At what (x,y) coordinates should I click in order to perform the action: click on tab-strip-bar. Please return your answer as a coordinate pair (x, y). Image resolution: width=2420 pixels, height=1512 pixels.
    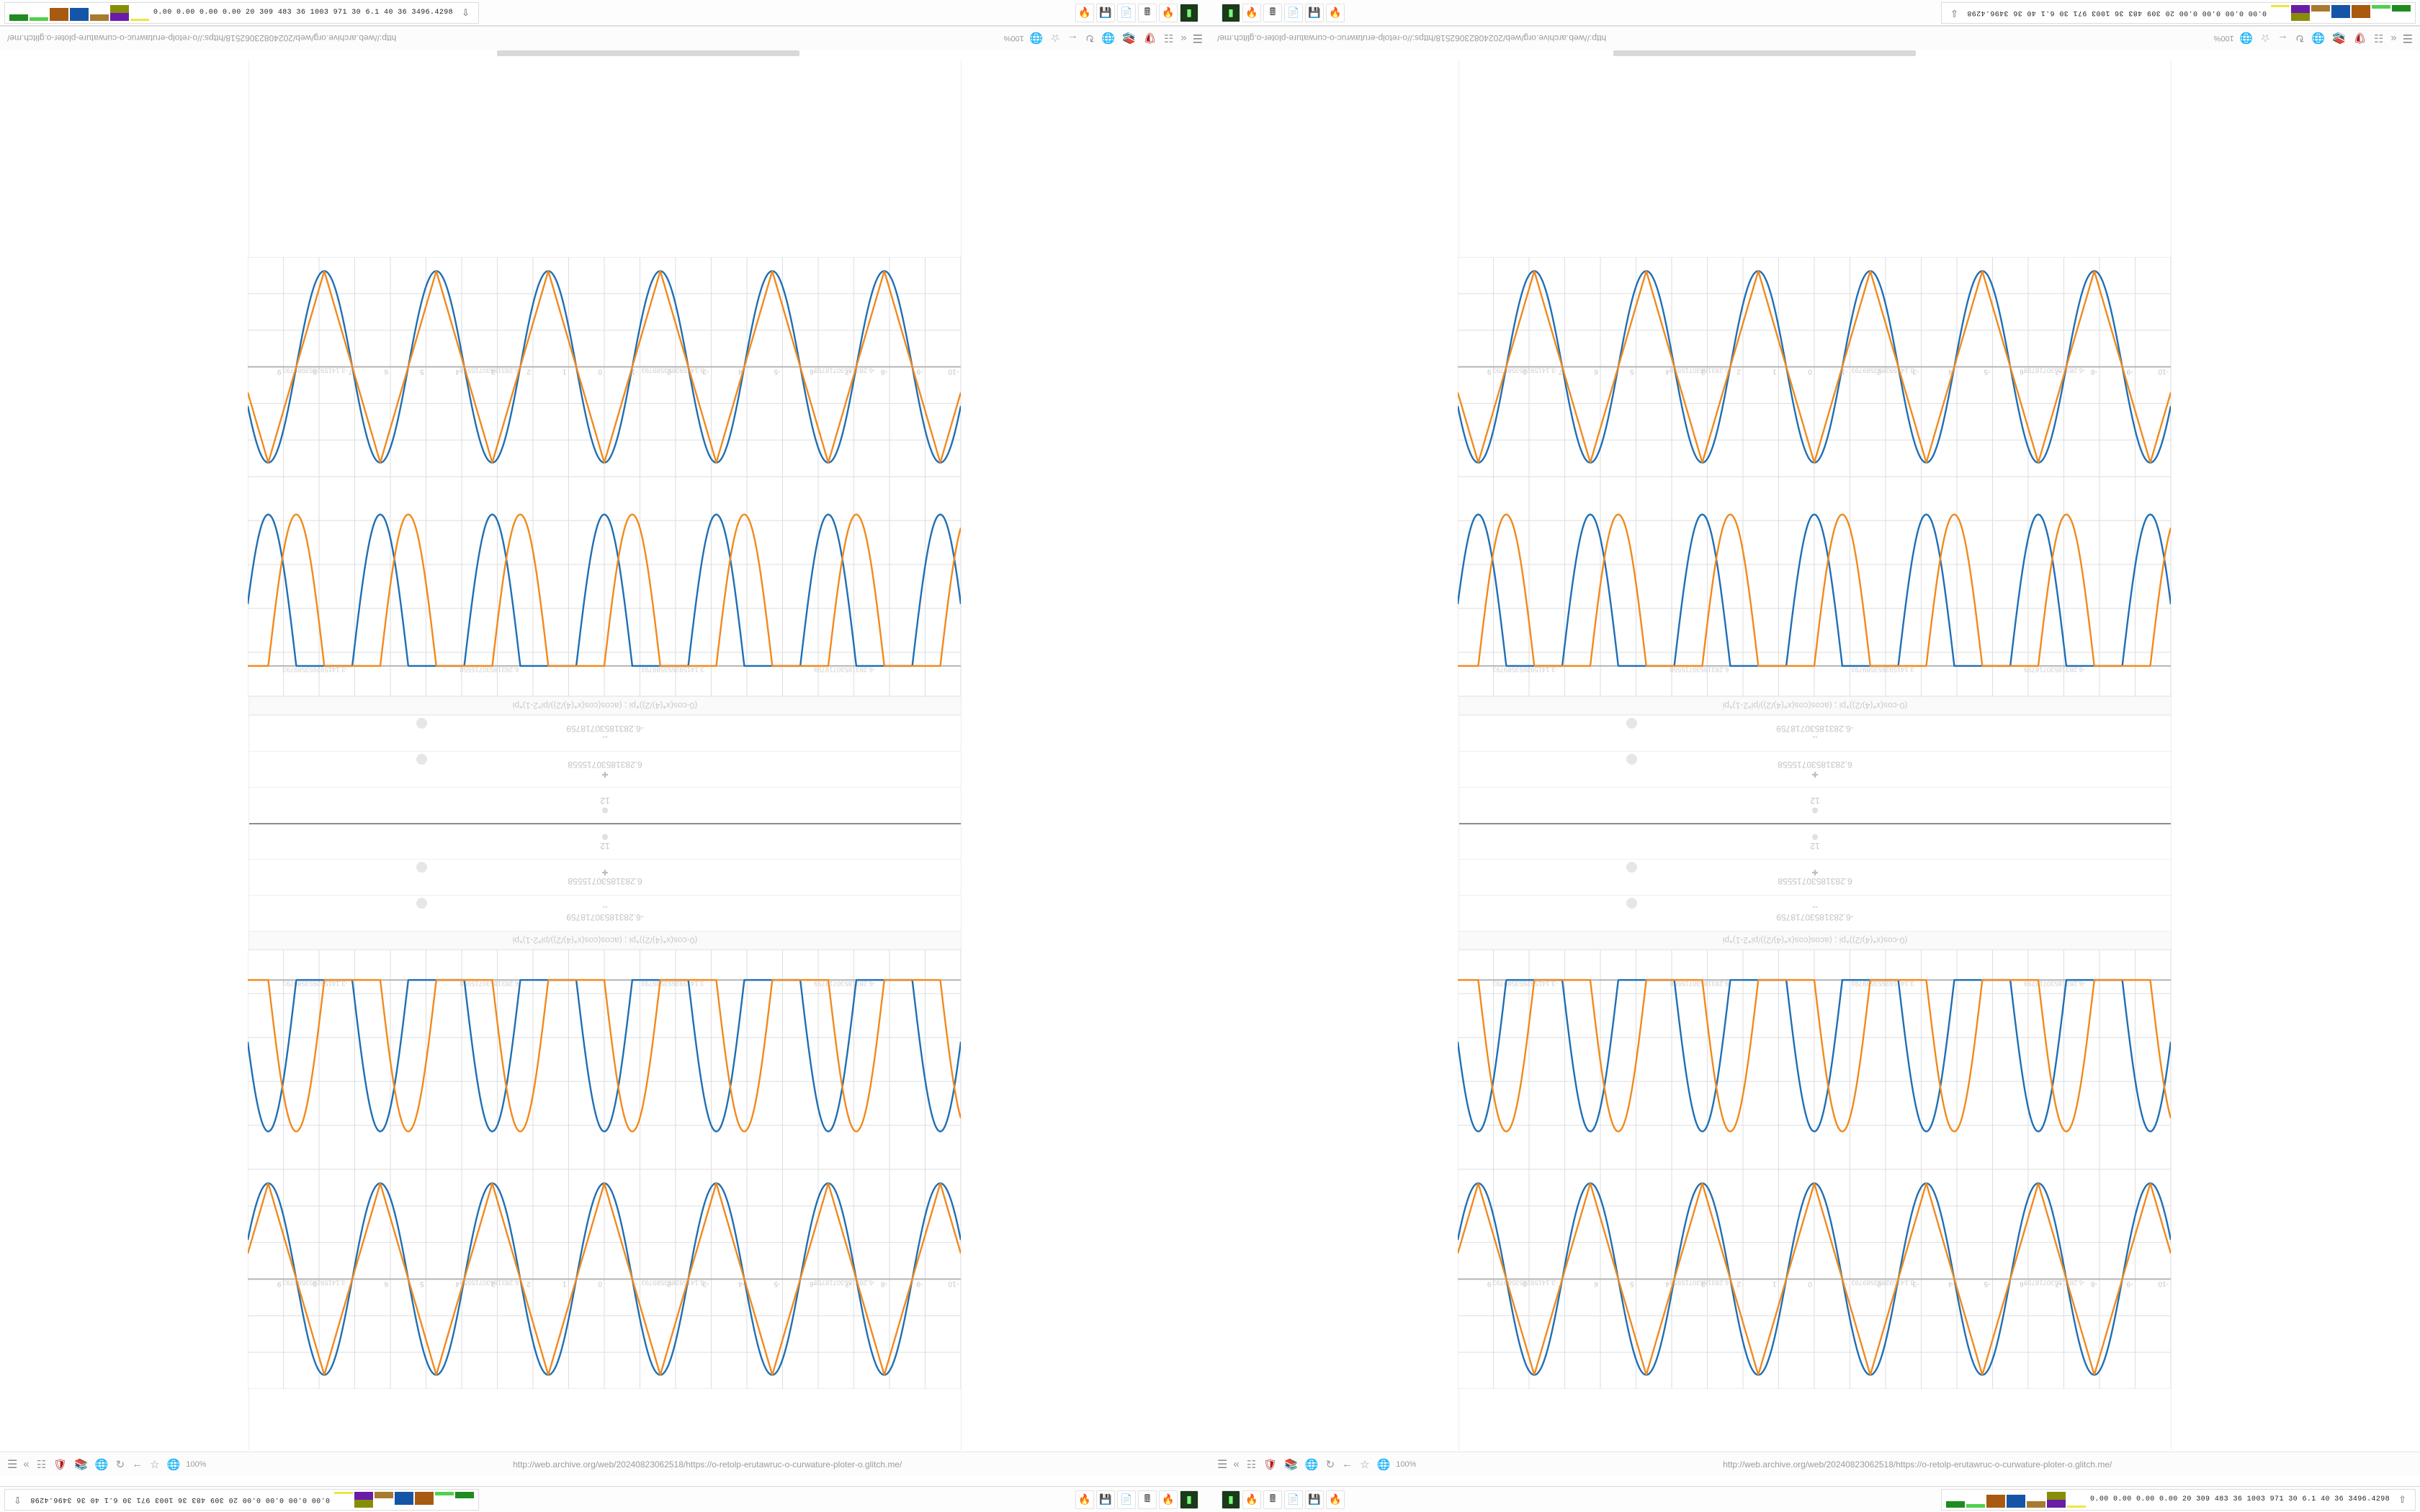
    Looking at the image, I should click on (1764, 53).